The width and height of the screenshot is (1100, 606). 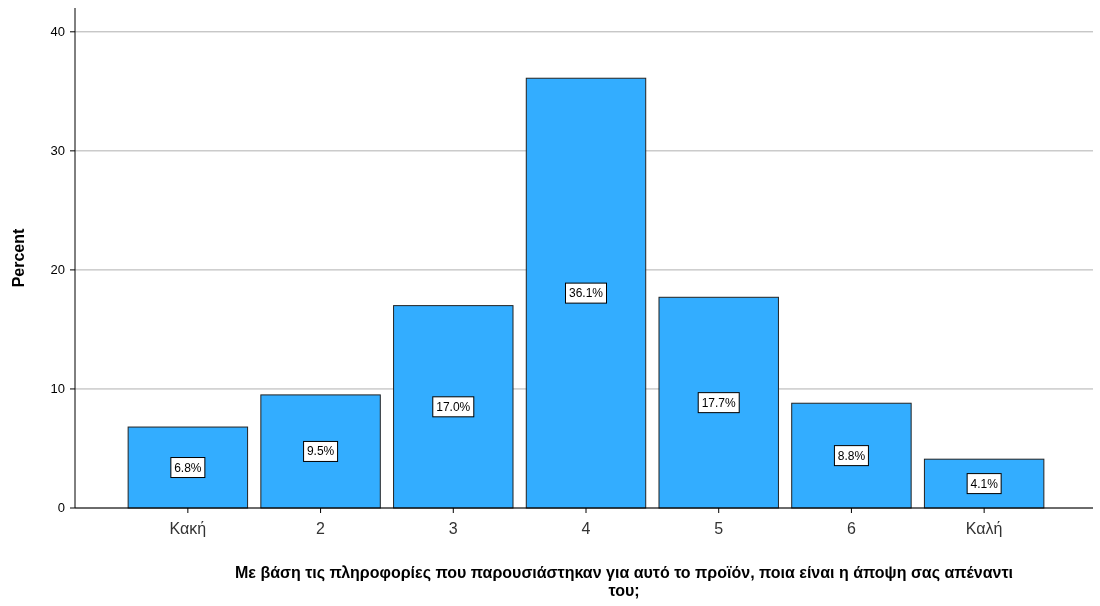 What do you see at coordinates (984, 483) in the screenshot?
I see `data-label: 4.1%` at bounding box center [984, 483].